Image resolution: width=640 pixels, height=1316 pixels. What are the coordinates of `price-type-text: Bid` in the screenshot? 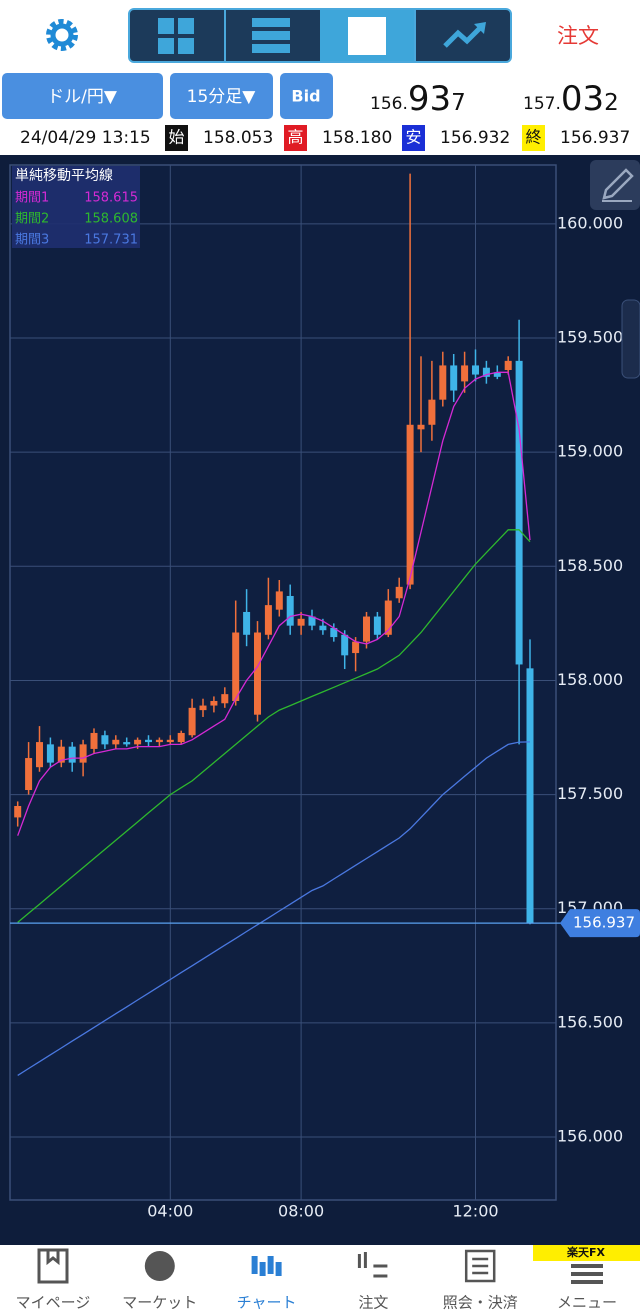 It's located at (305, 96).